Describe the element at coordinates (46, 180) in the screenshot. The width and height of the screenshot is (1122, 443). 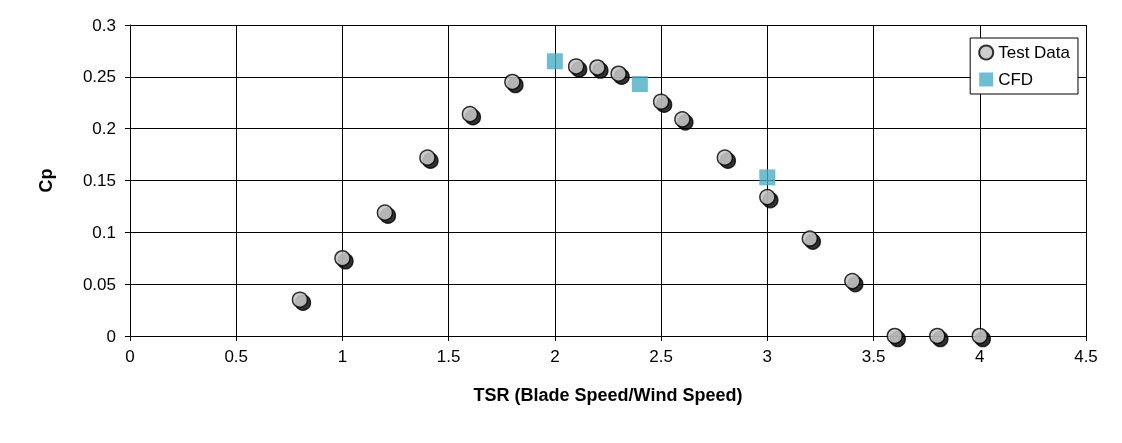
I see `y-axis-title: Cp` at that location.